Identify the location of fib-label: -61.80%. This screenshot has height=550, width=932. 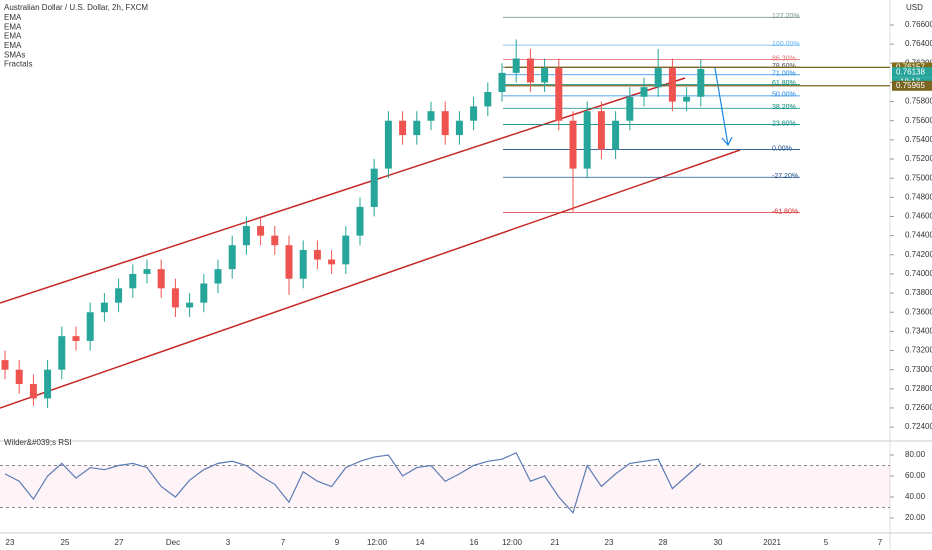
(785, 211).